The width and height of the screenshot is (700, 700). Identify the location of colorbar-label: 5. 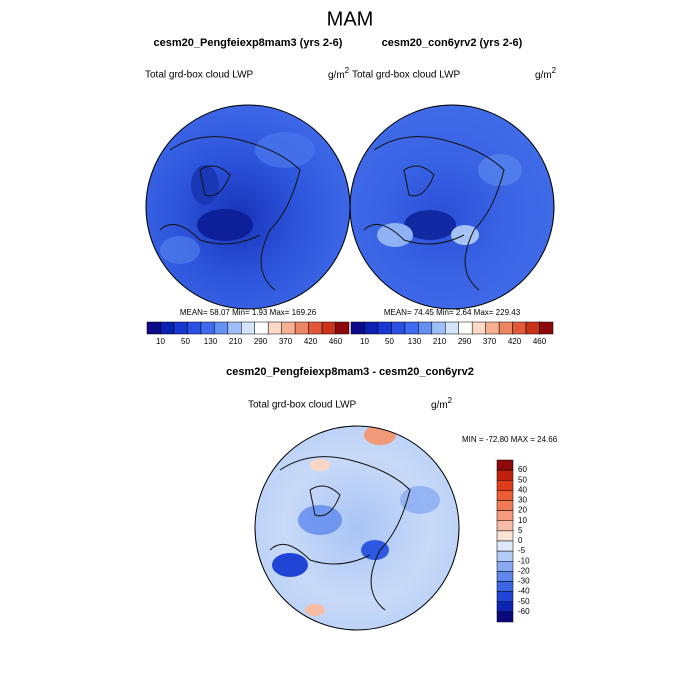
(520, 530).